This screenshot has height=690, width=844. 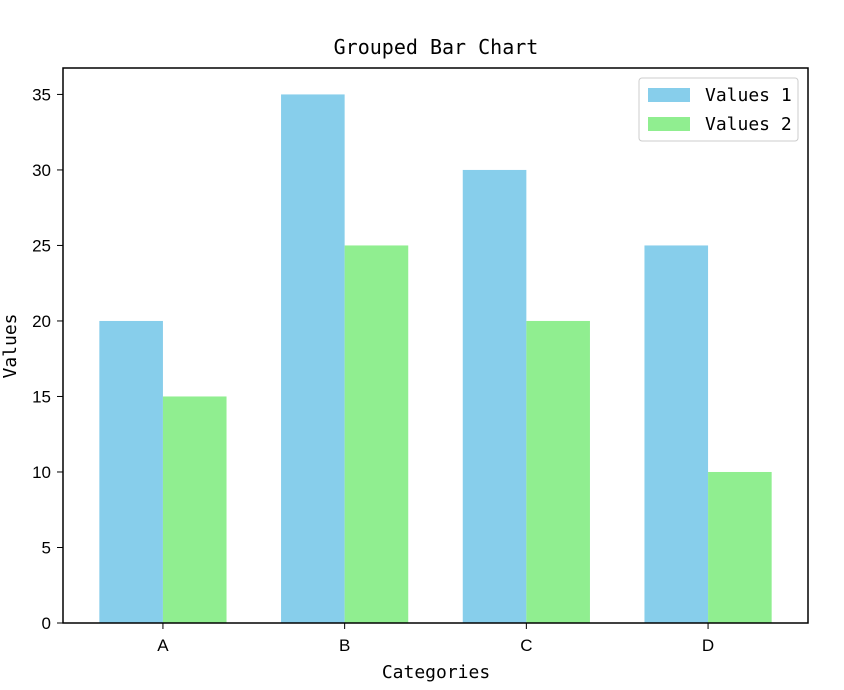 What do you see at coordinates (41, 170) in the screenshot?
I see `y-tick-label: 30` at bounding box center [41, 170].